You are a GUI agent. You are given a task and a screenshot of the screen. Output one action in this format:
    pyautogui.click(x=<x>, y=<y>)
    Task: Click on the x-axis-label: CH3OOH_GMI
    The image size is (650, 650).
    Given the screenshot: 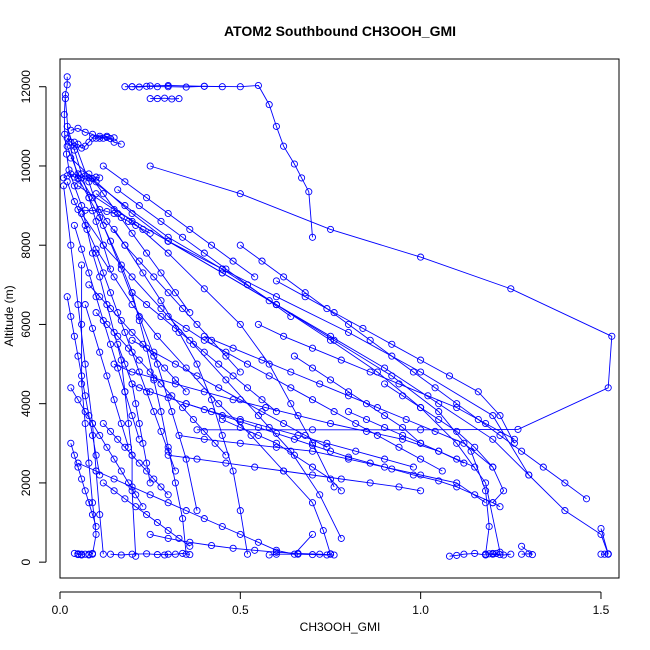 What is the action you would take?
    pyautogui.click(x=340, y=627)
    